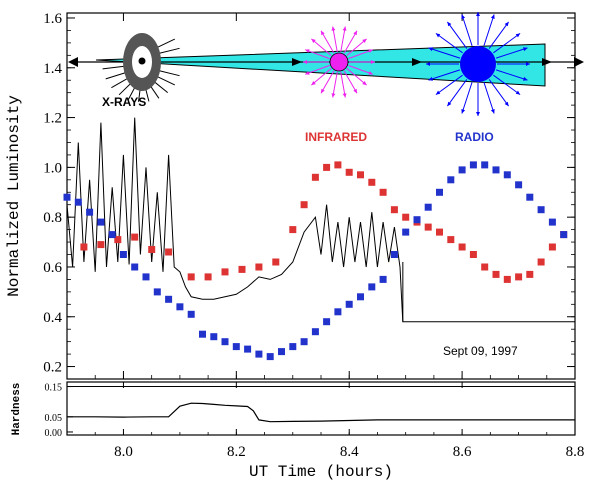 The width and height of the screenshot is (593, 491). Describe the element at coordinates (54, 388) in the screenshot. I see `hardness-y-tick-label: 0.15` at that location.